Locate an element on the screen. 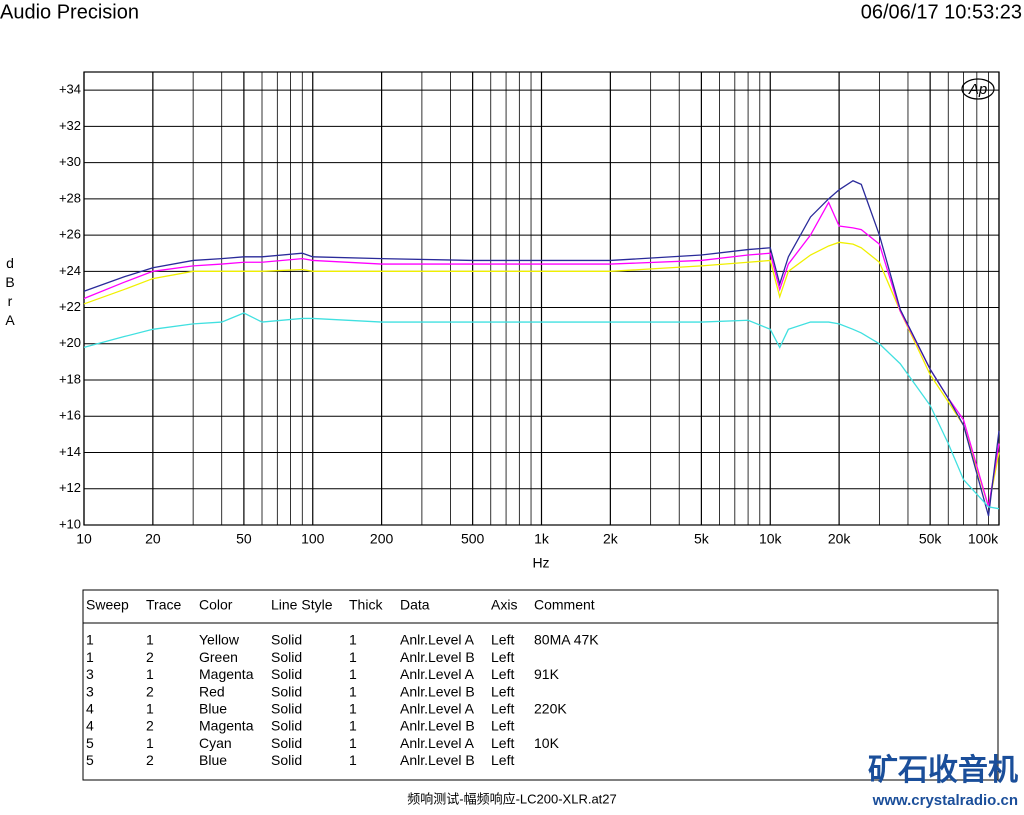 This screenshot has width=1024, height=815. table-cell: 80MA 47K is located at coordinates (566, 640).